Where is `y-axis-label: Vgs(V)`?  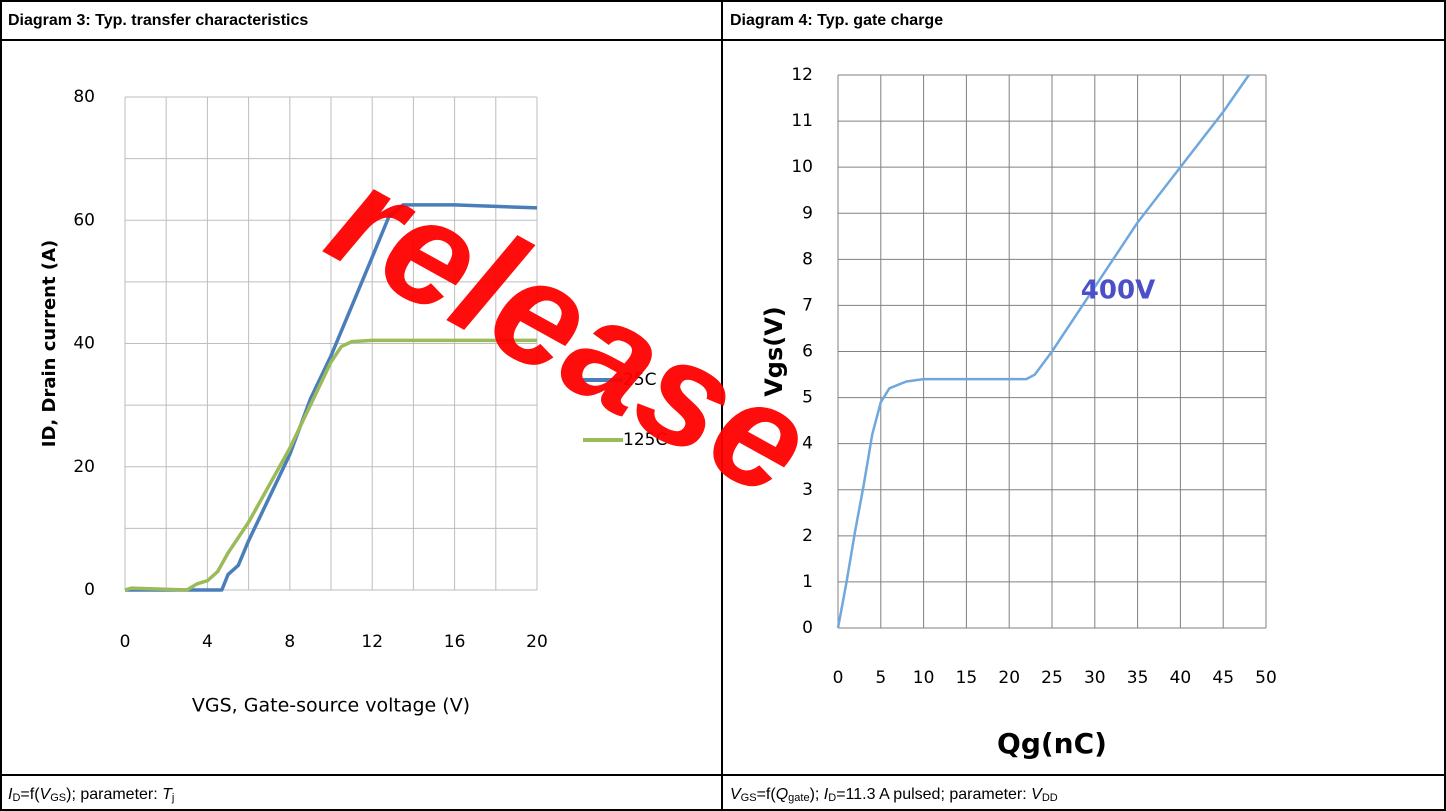
y-axis-label: Vgs(V) is located at coordinates (774, 351).